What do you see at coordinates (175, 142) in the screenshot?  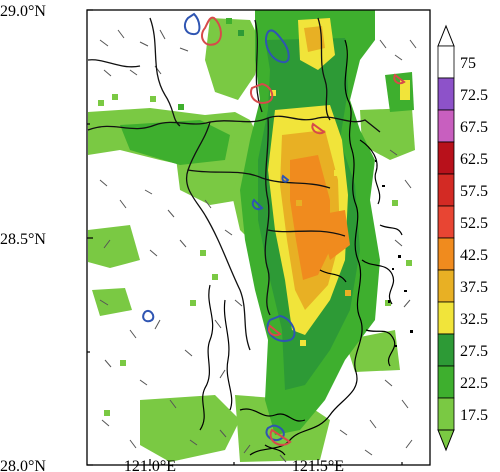 I see `echo-band-mid` at bounding box center [175, 142].